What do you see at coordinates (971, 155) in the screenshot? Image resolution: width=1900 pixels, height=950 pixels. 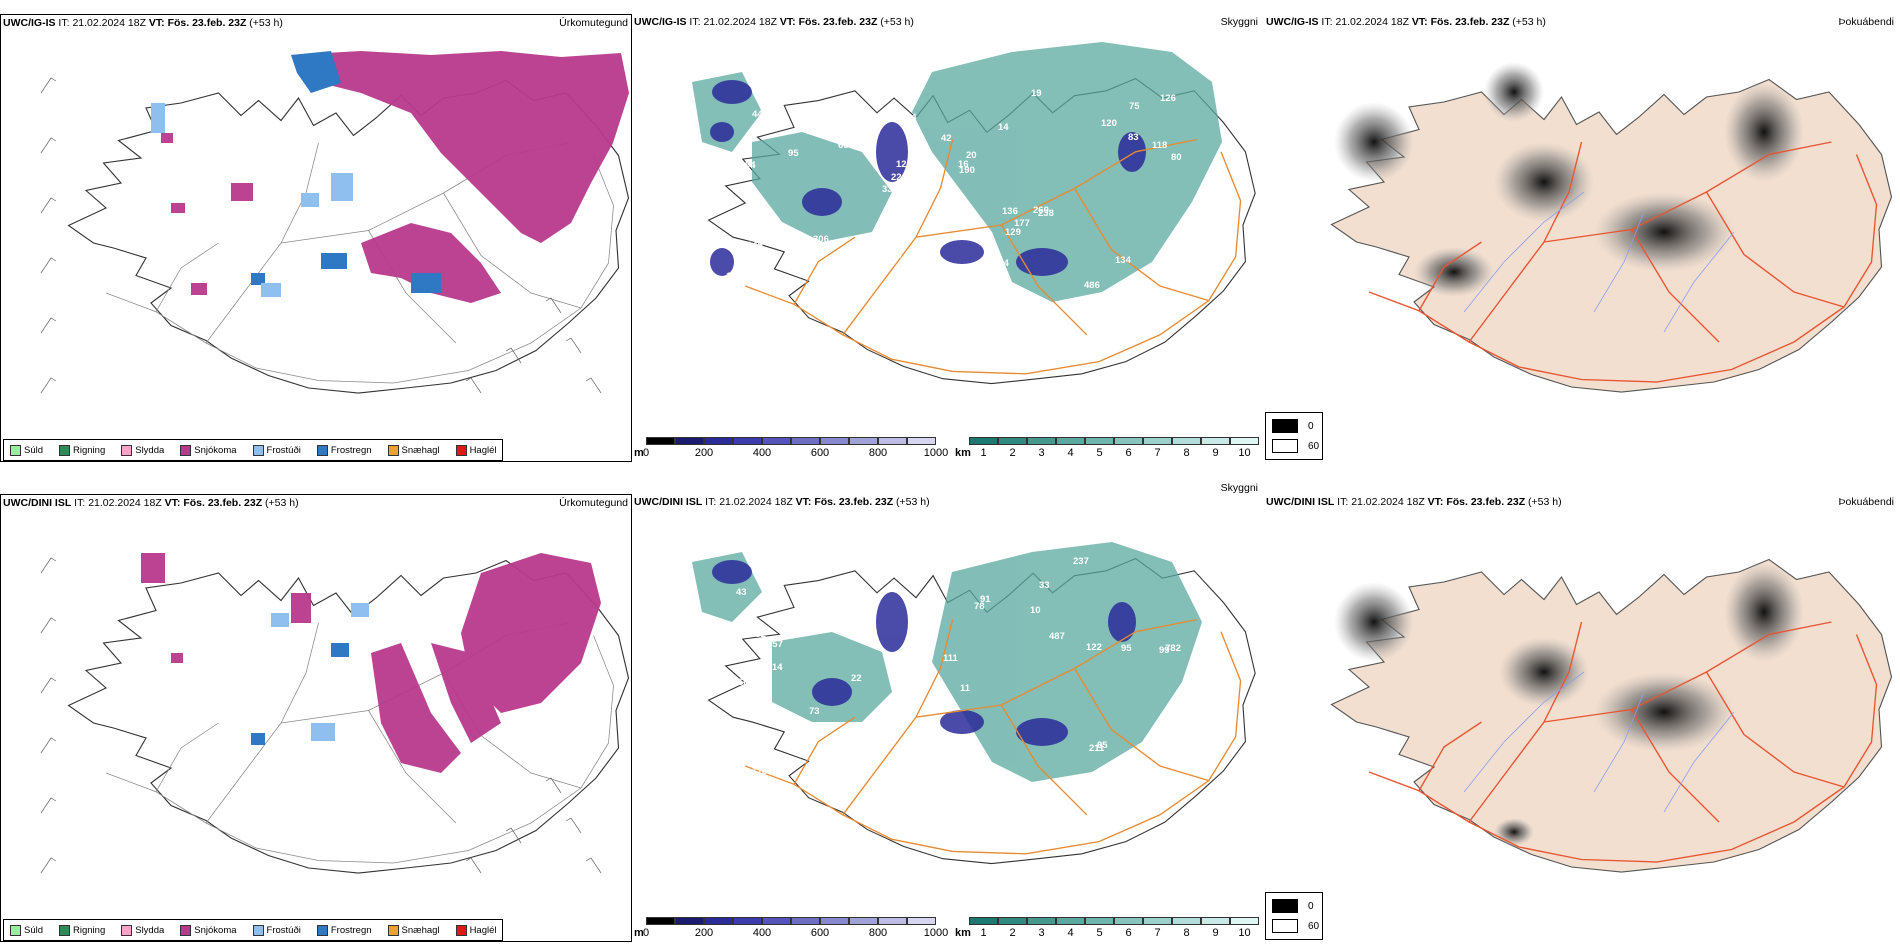 I see `ceiling-value-label: 20` at bounding box center [971, 155].